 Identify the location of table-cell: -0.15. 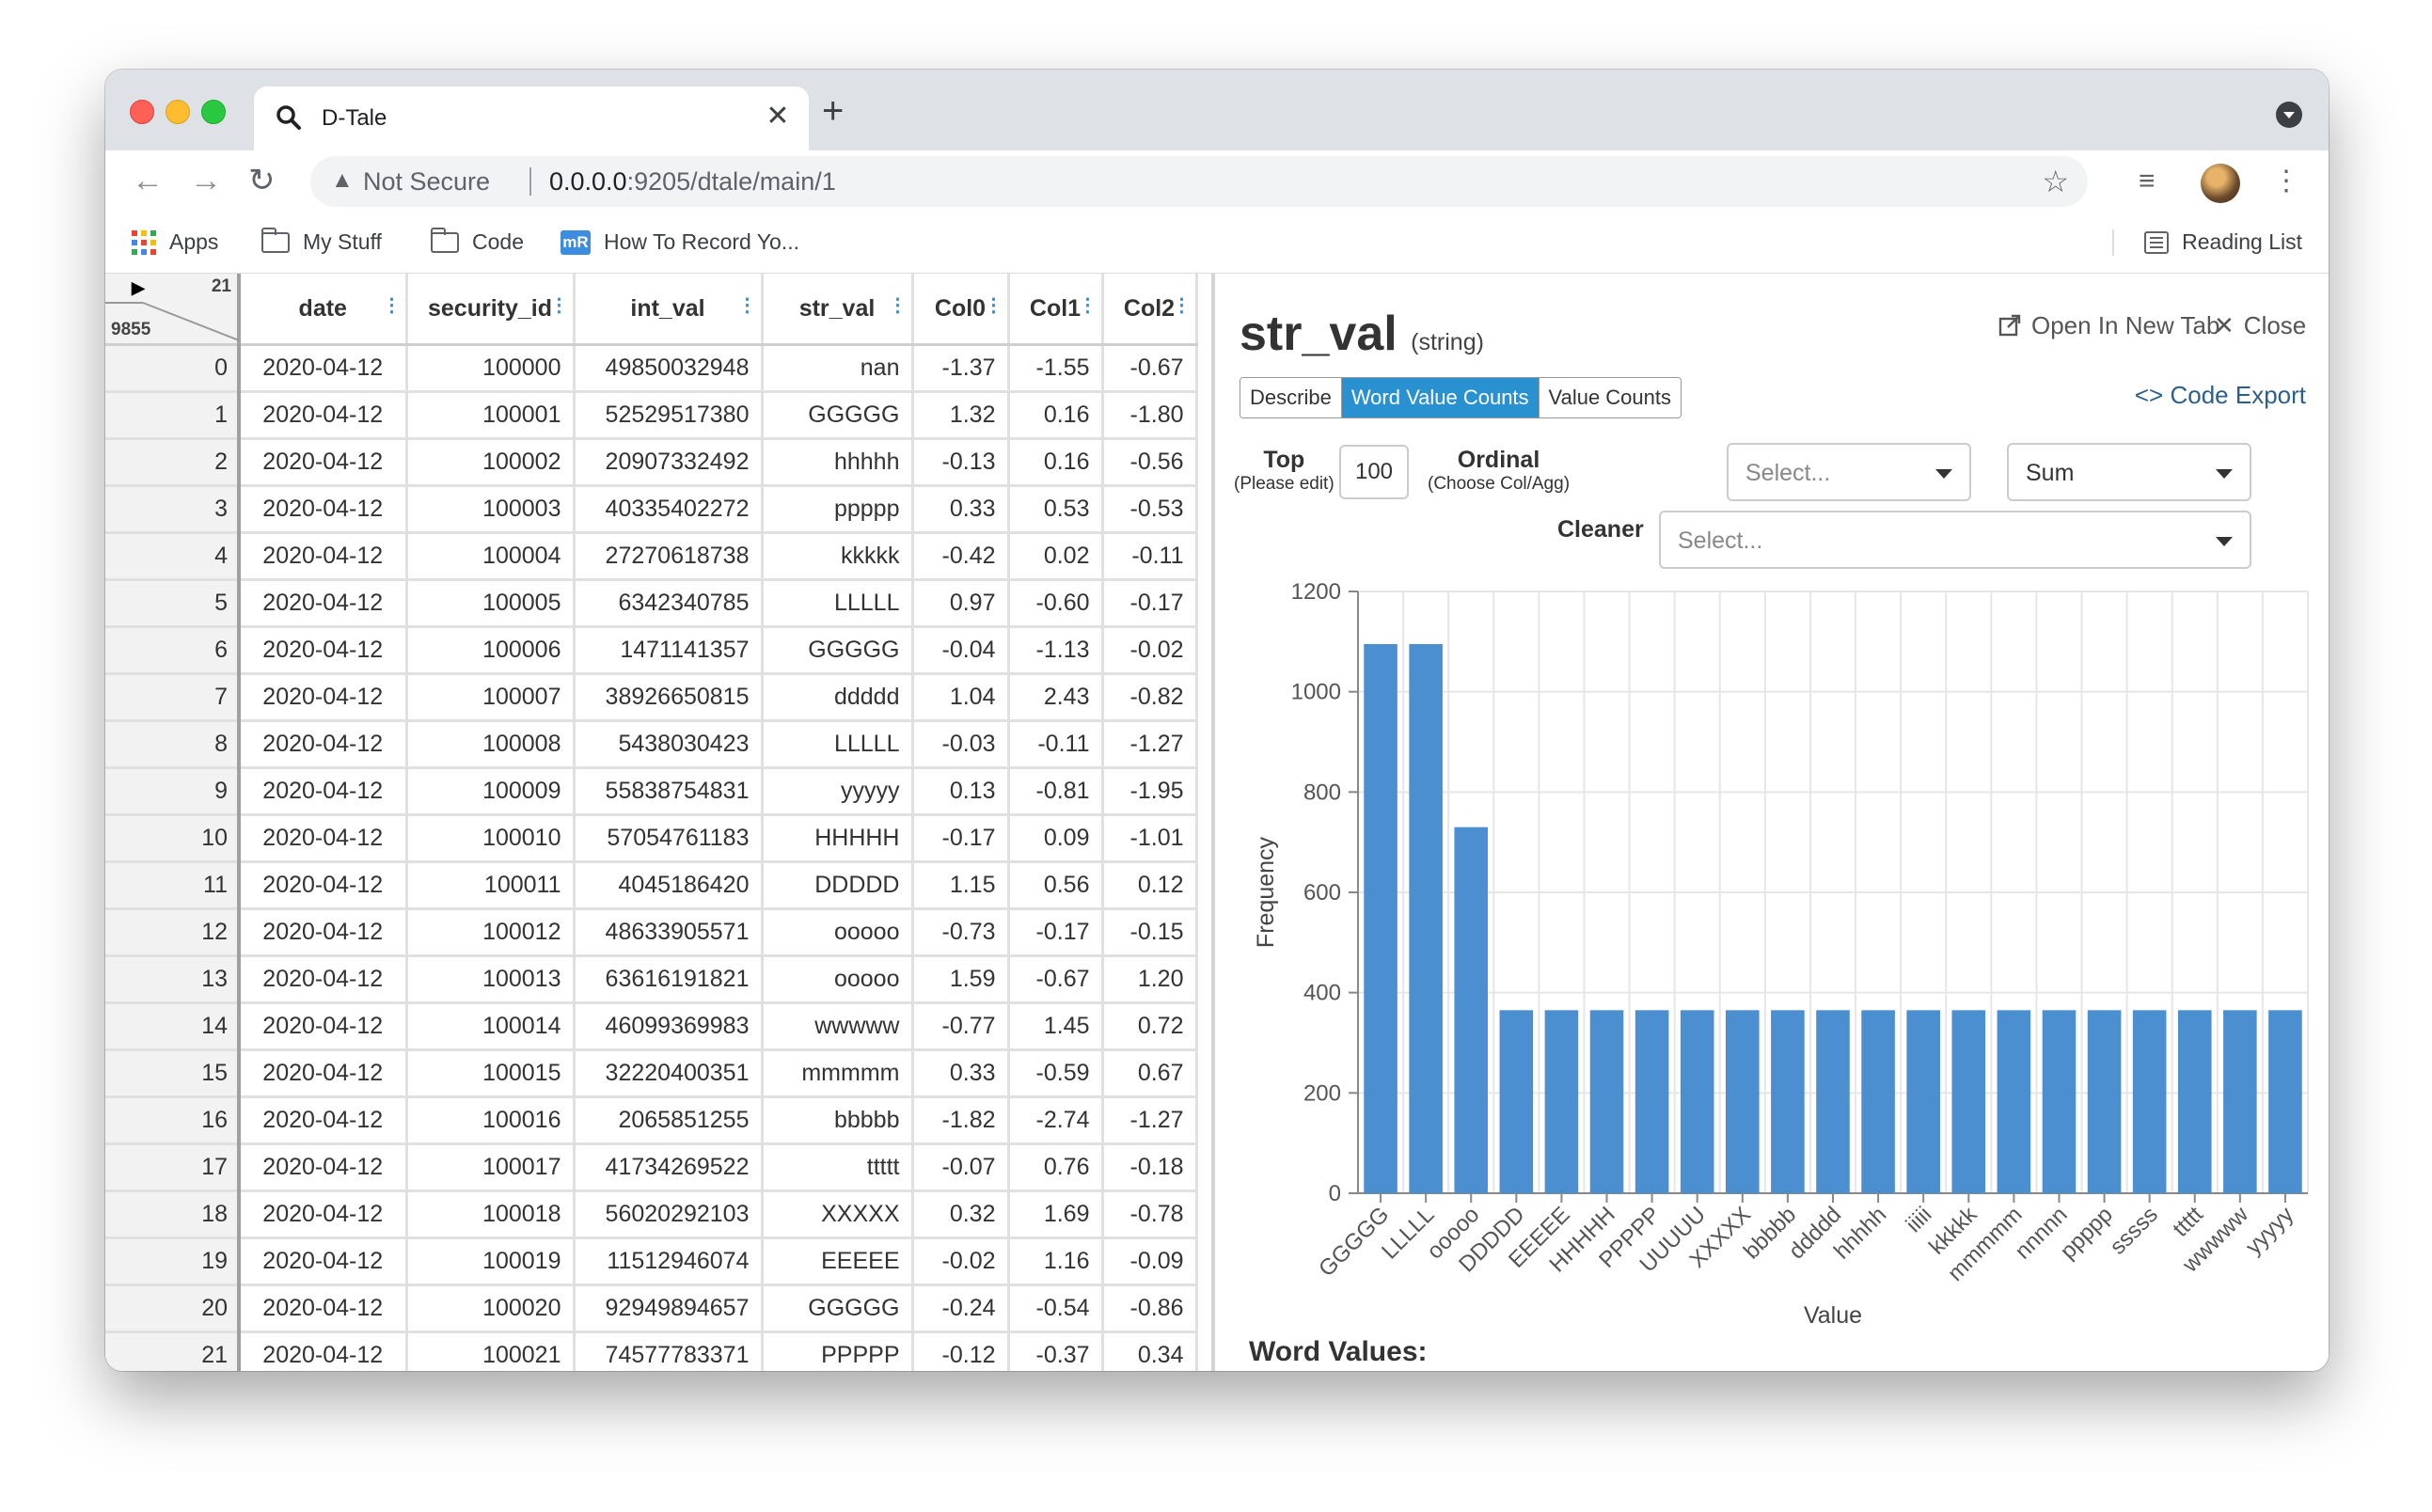
(1150, 932).